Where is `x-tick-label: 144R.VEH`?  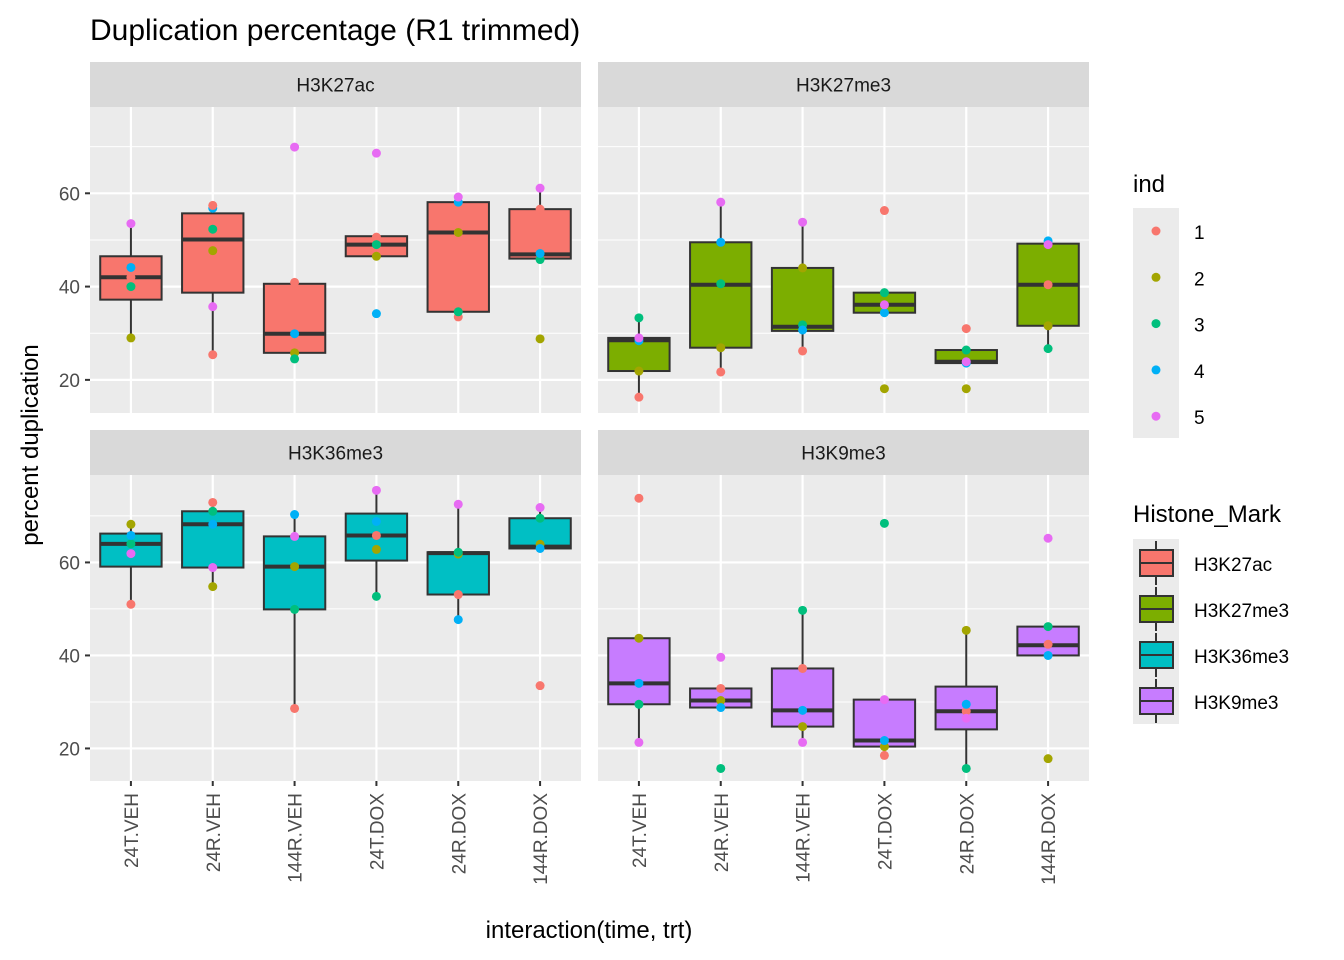 x-tick-label: 144R.VEH is located at coordinates (804, 838).